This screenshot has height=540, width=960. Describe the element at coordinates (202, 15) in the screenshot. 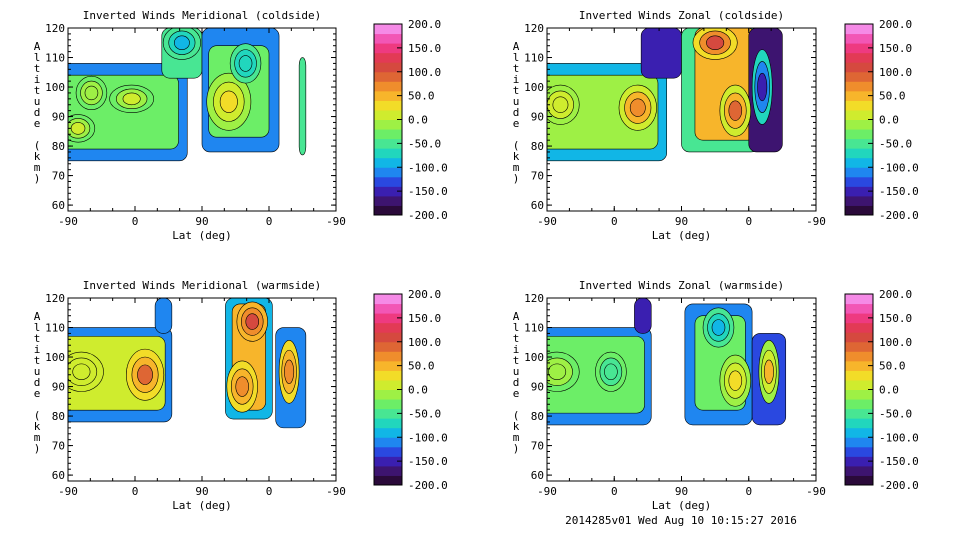

I see `chart-title: Inverted Winds Meridional (coldside)` at that location.